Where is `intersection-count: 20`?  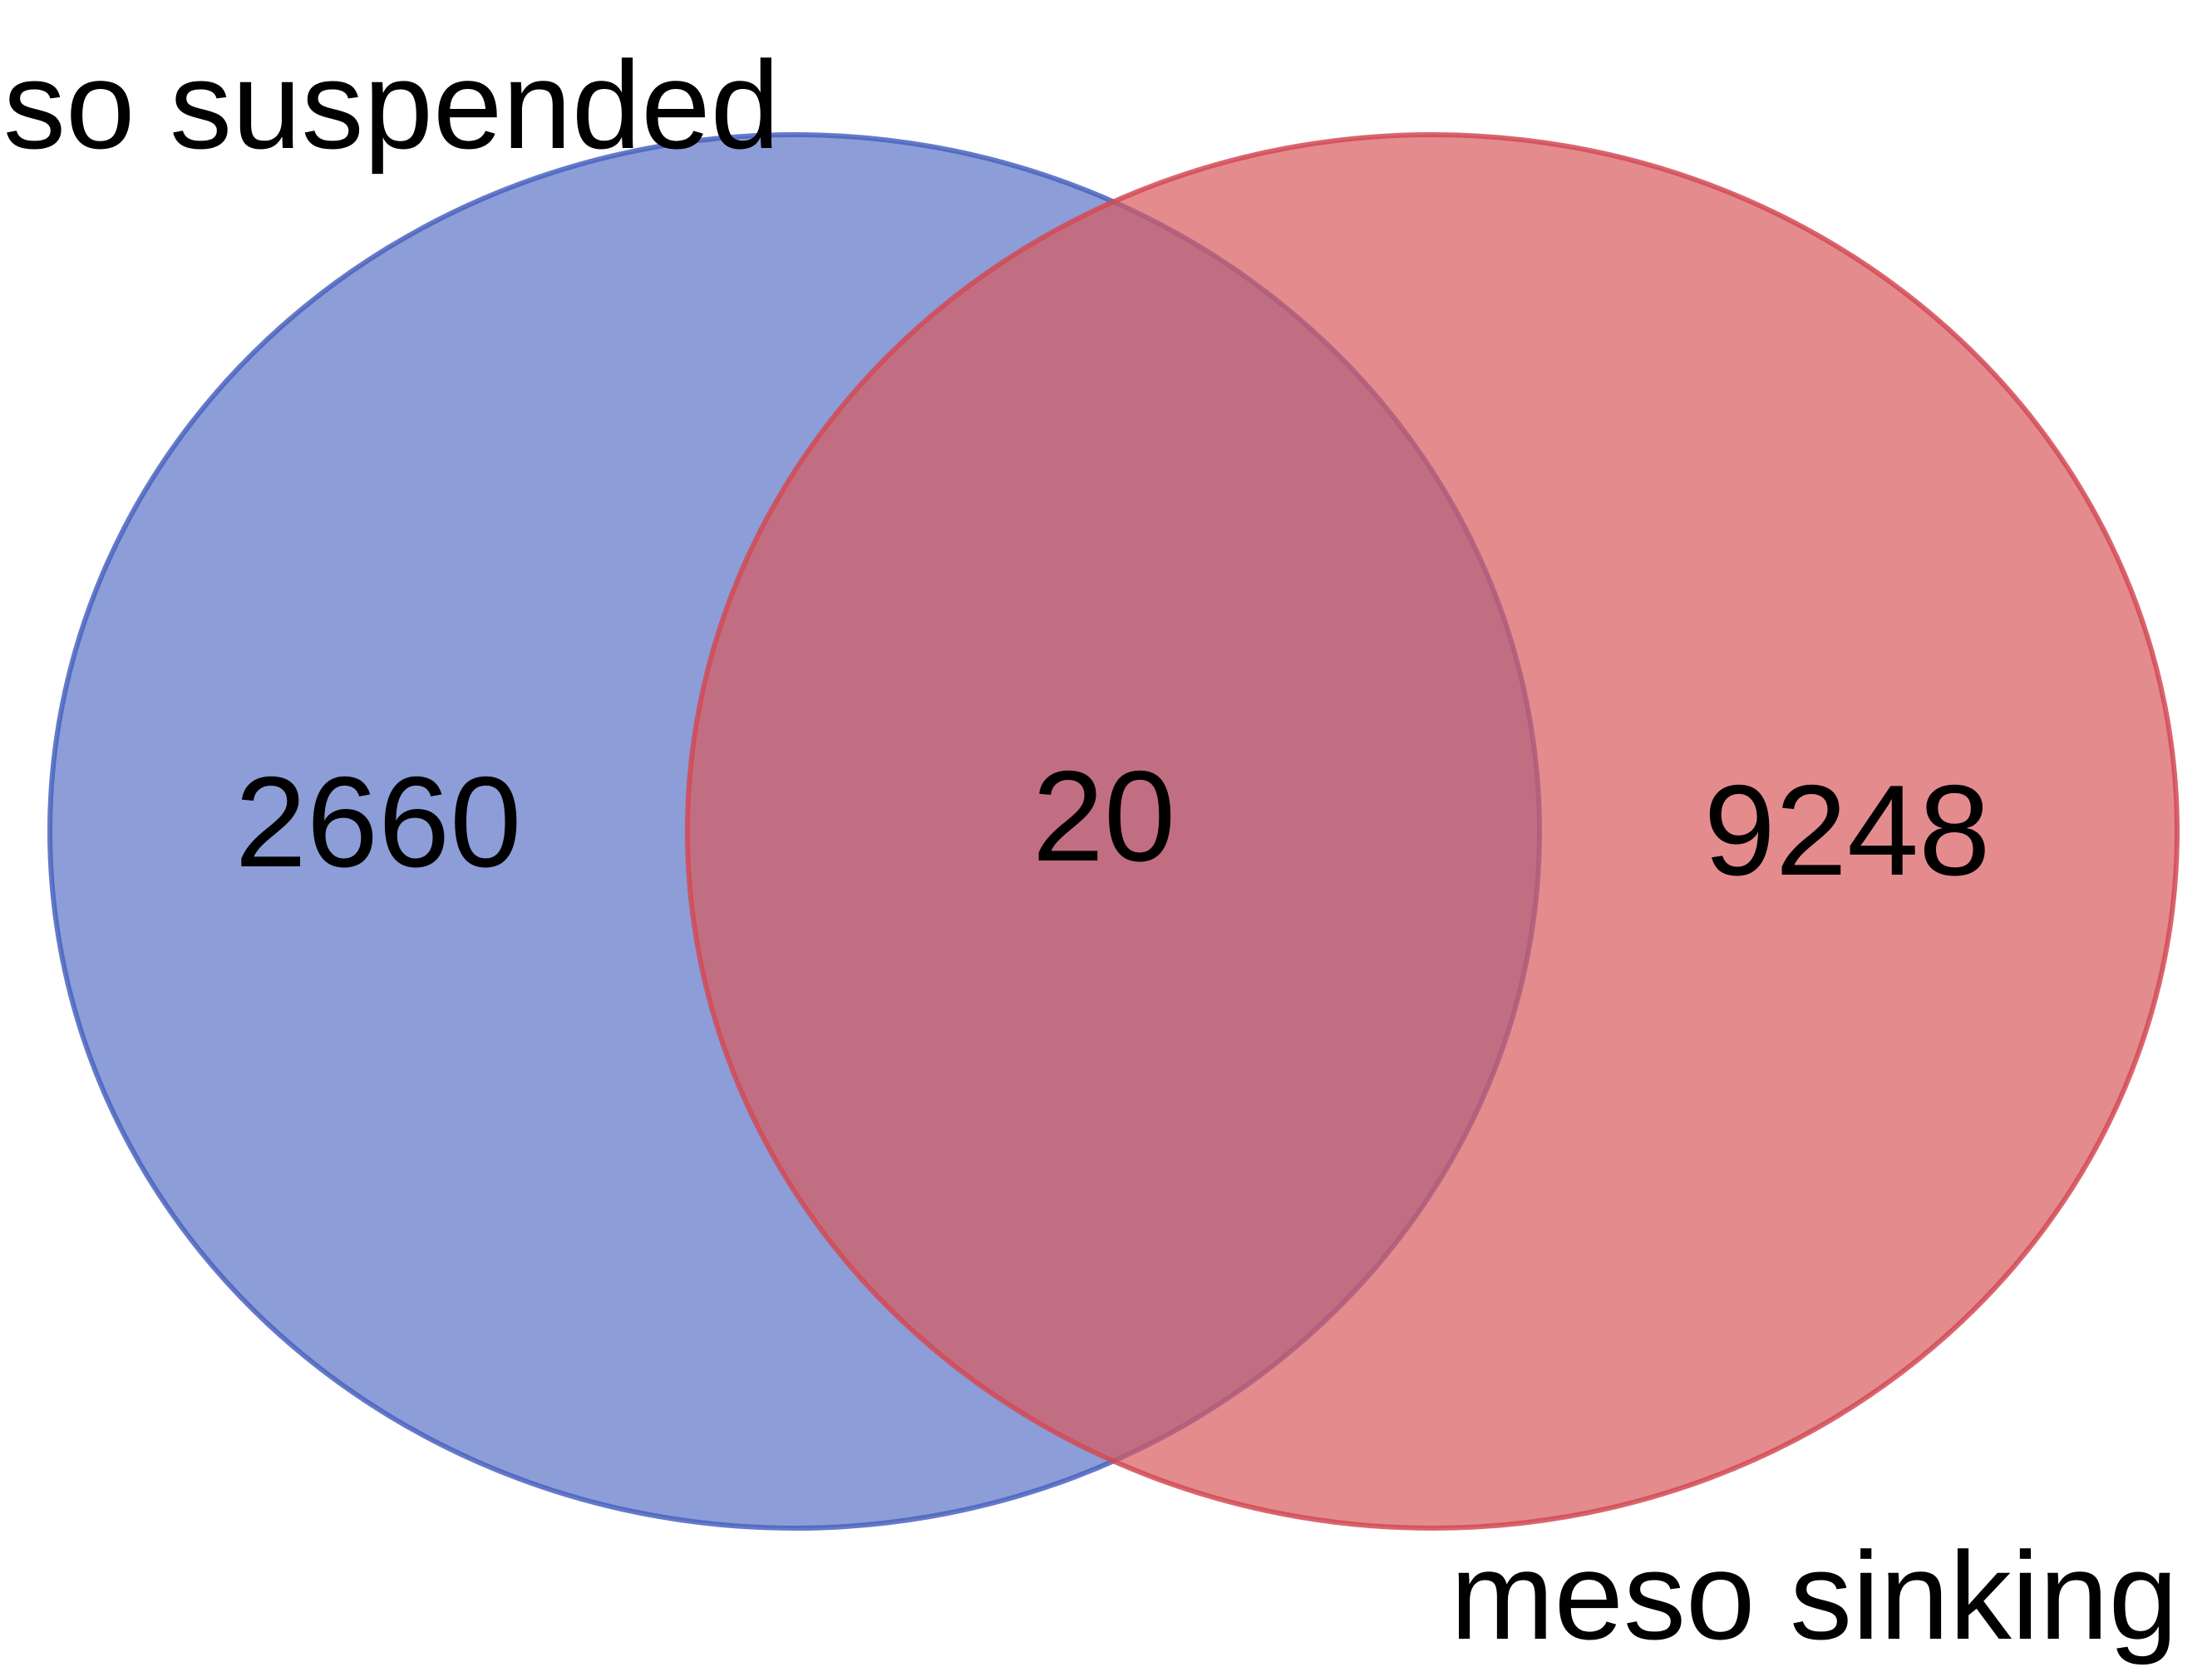
intersection-count: 20 is located at coordinates (1103, 816).